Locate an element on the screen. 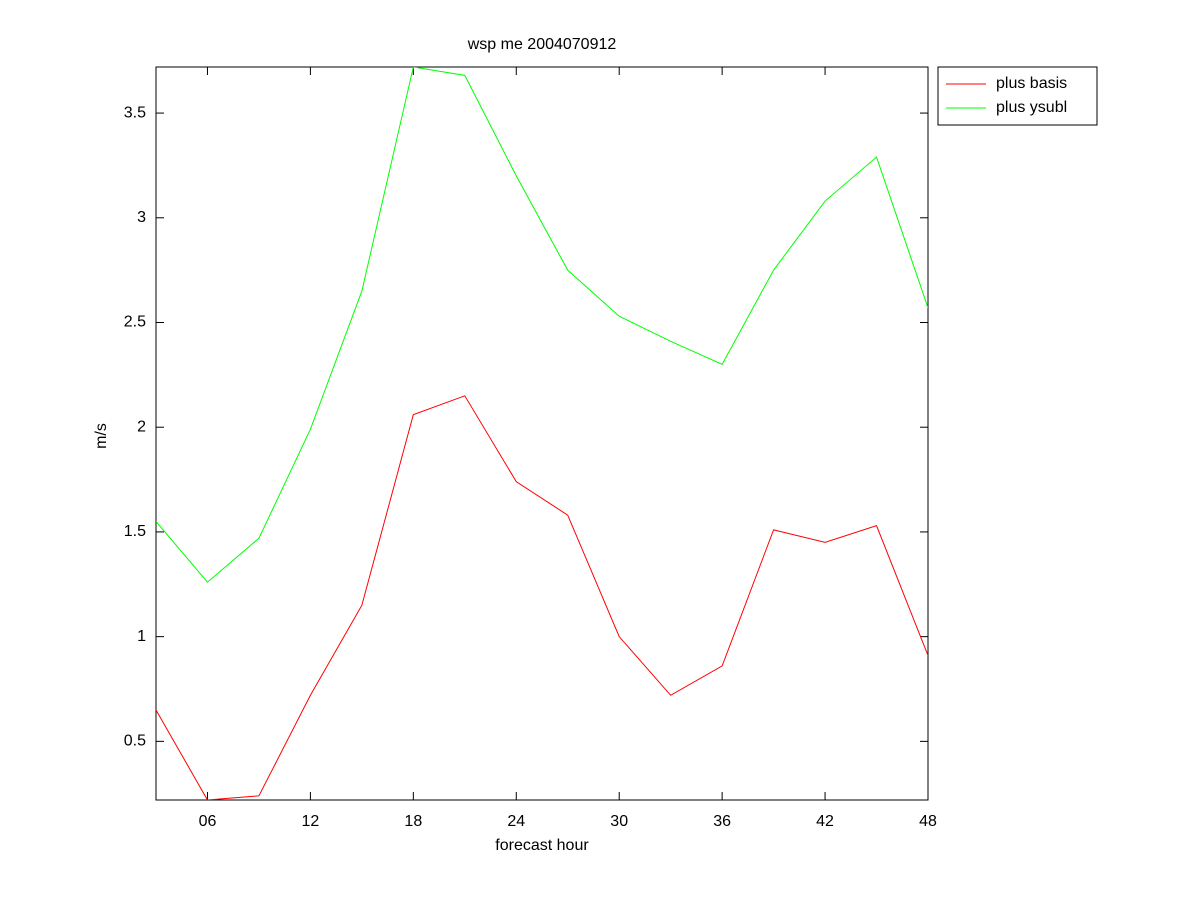 Image resolution: width=1200 pixels, height=900 pixels. x-tick-label: 12 is located at coordinates (311, 821).